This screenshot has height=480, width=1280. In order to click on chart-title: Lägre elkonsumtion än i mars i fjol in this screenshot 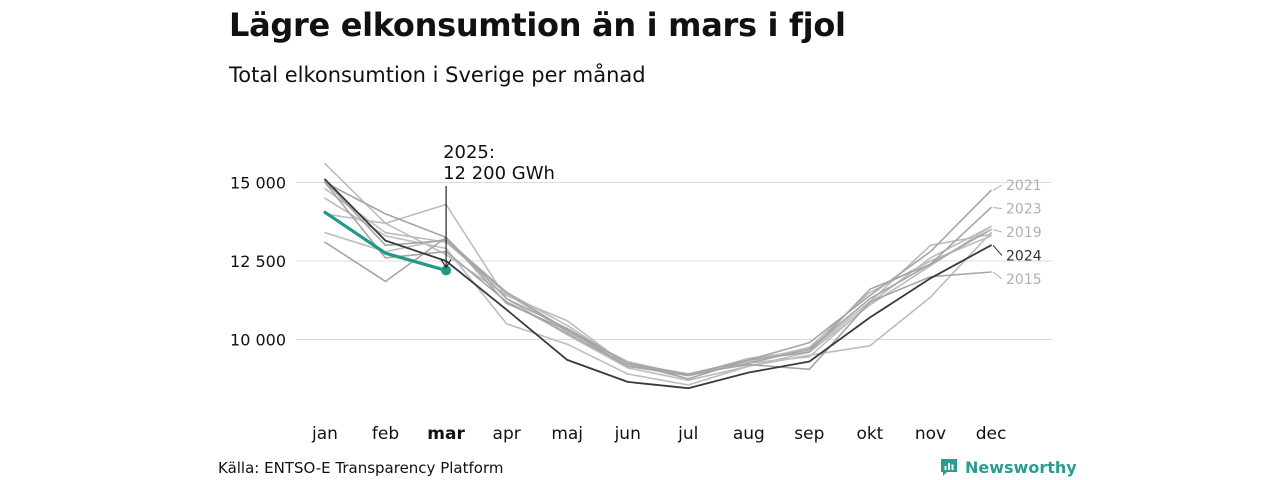, I will do `click(537, 25)`.